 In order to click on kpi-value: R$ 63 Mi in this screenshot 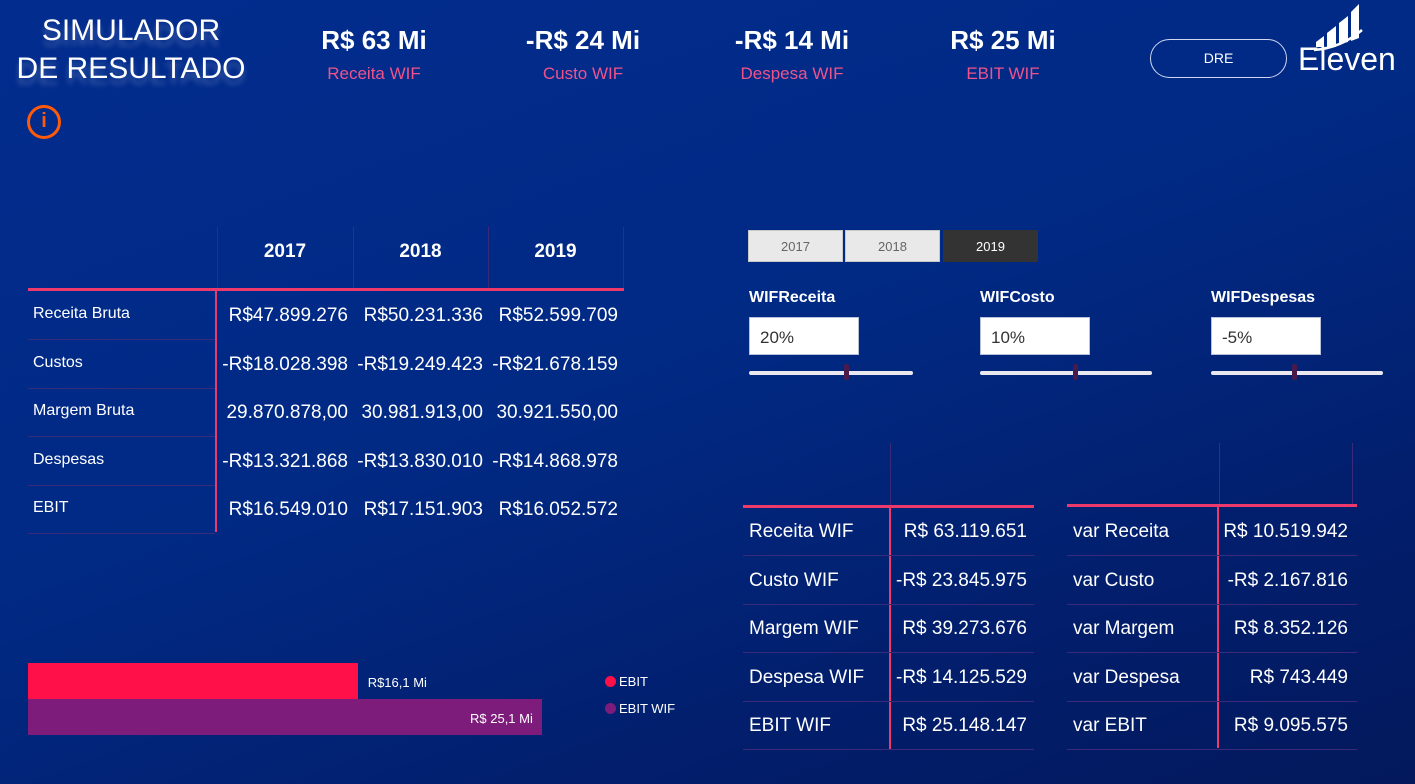, I will do `click(374, 40)`.